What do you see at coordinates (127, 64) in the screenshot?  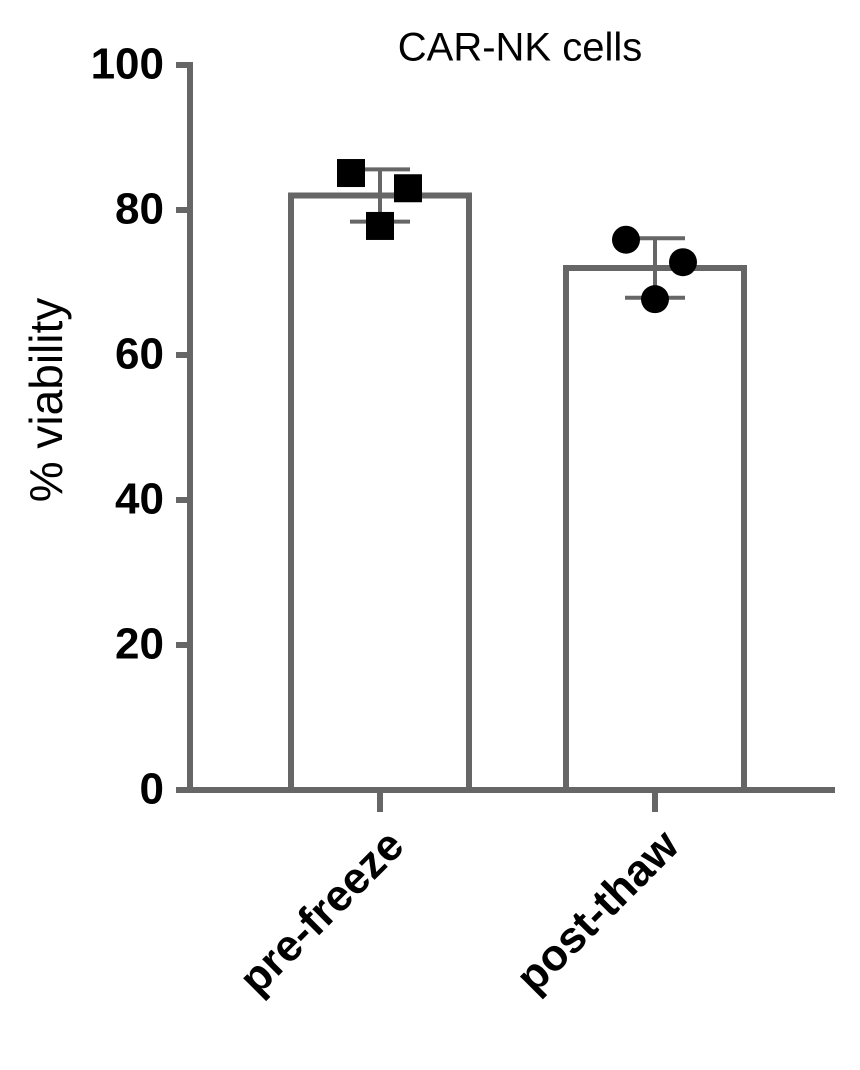 I see `y-tick-label: 100` at bounding box center [127, 64].